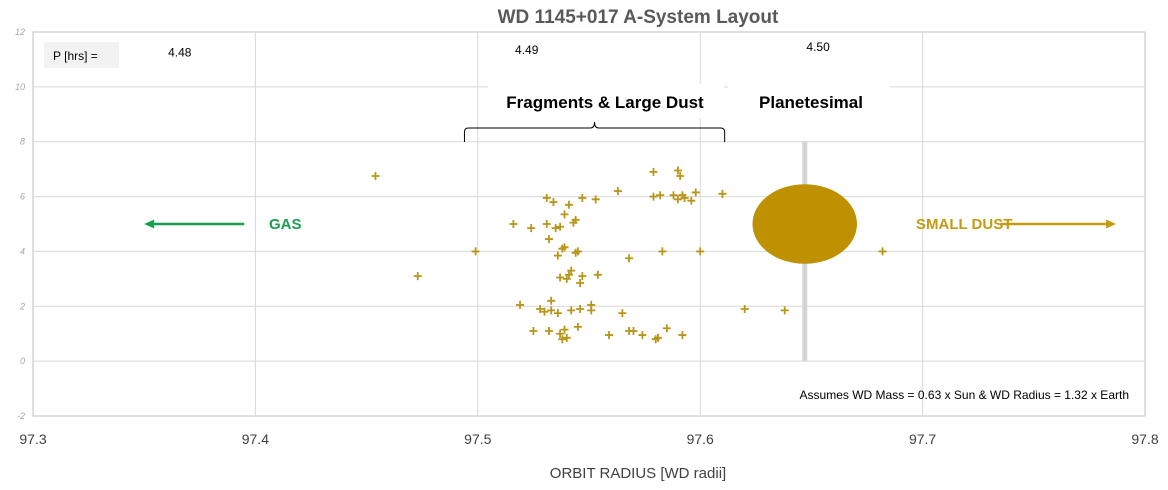  I want to click on x-tick-label: 97.7, so click(922, 439).